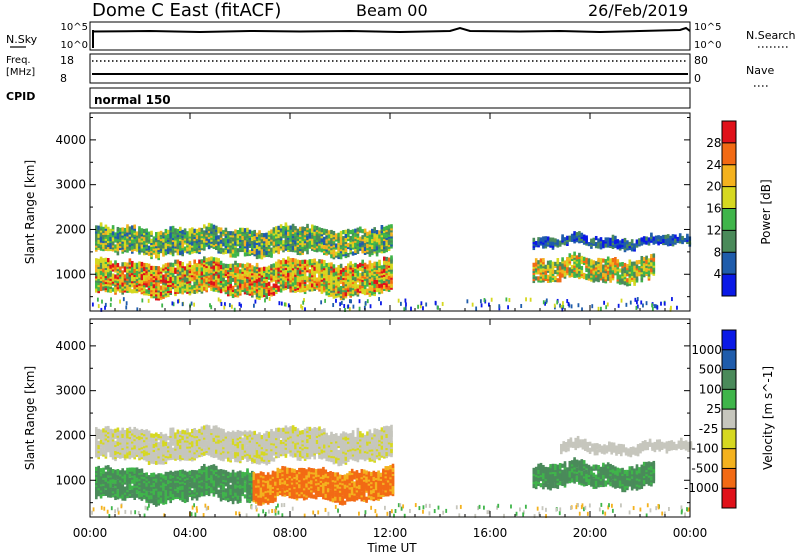 Image resolution: width=800 pixels, height=554 pixels. I want to click on cpid-value: normal 150, so click(132, 100).